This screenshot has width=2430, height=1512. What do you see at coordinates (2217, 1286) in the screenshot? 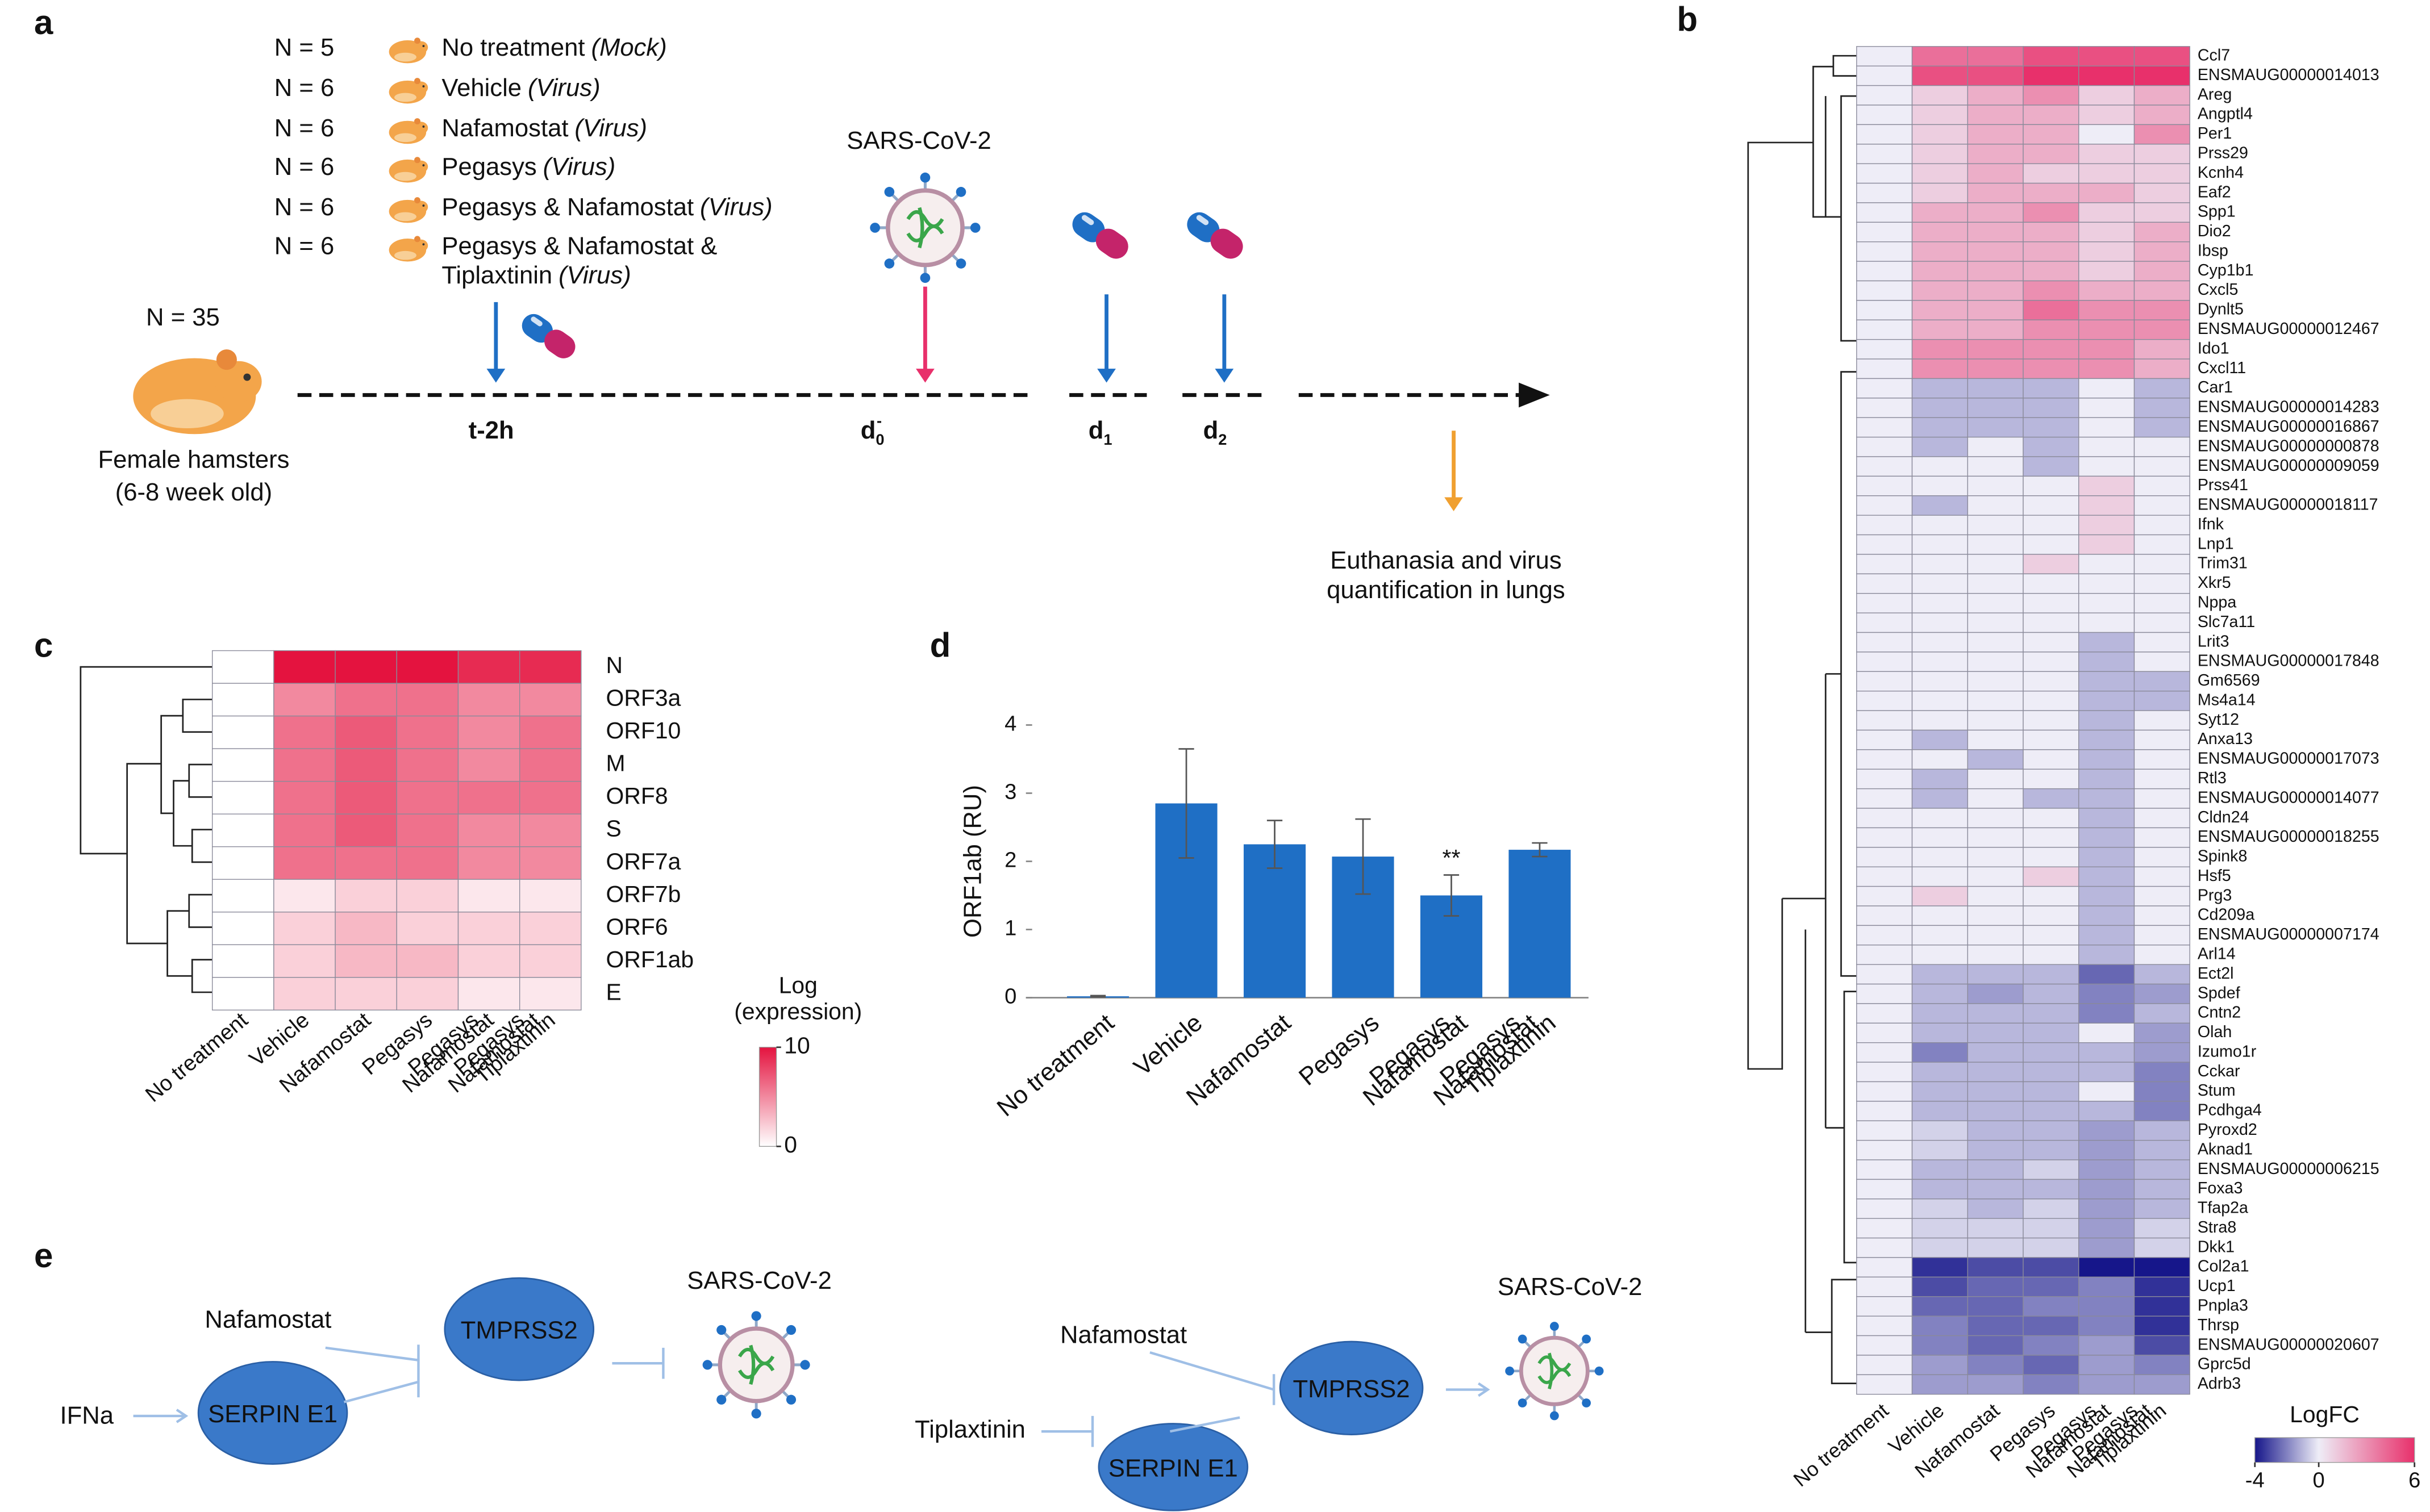
I see `row-label: Ucp1` at bounding box center [2217, 1286].